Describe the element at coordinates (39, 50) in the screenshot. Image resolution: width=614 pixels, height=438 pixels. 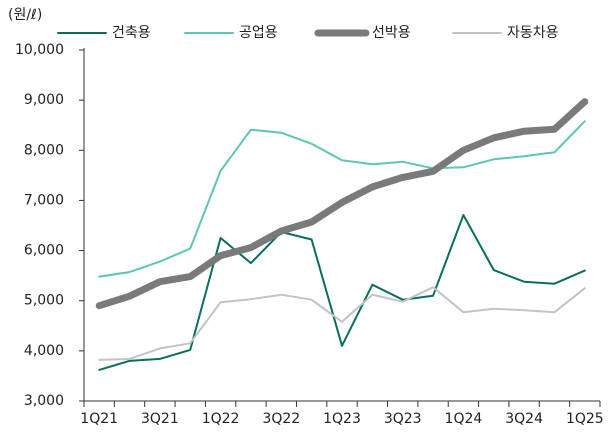
I see `y-tick-label: 10,000` at that location.